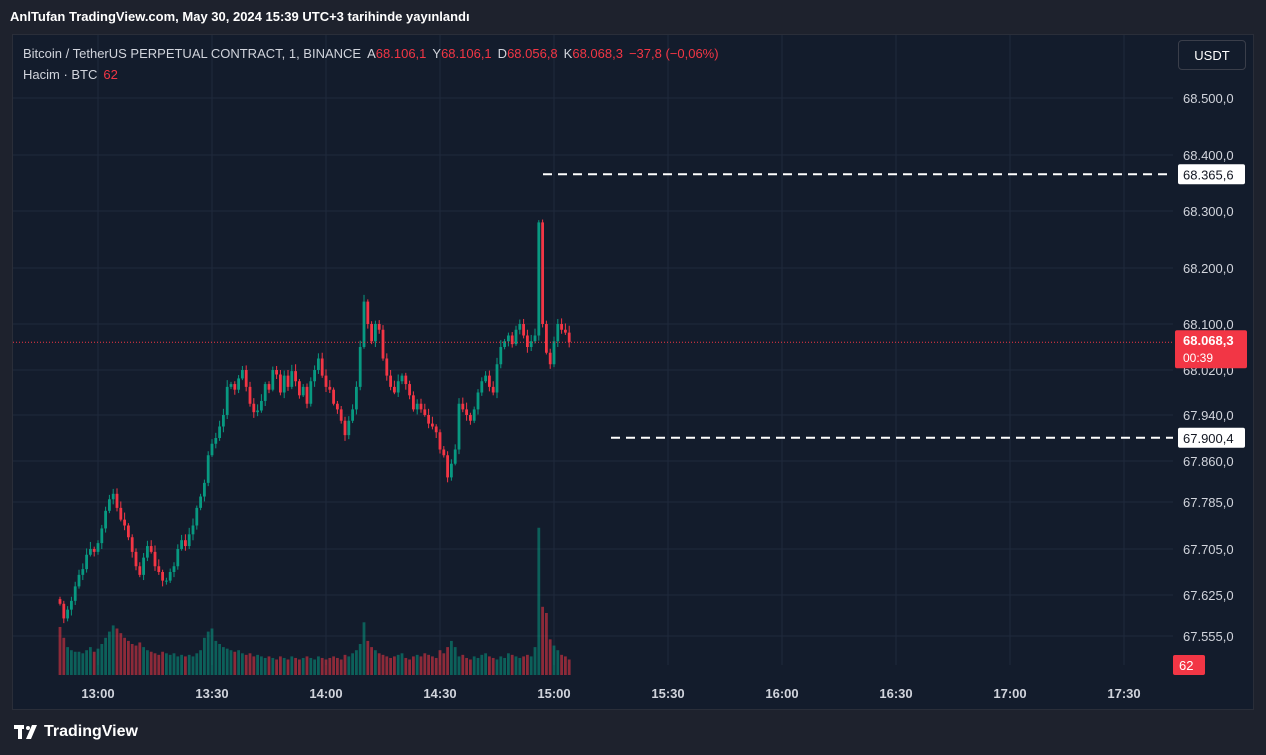 The image size is (1266, 755). What do you see at coordinates (439, 693) in the screenshot?
I see `x-tick-label: 14:30` at bounding box center [439, 693].